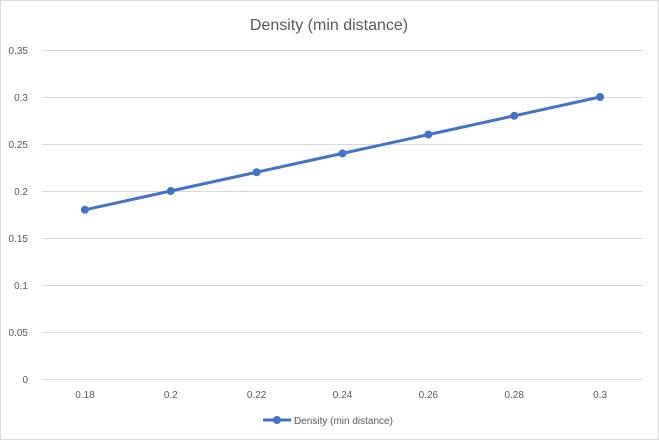 The width and height of the screenshot is (659, 440). I want to click on x-axis-tick-labels: 0.18 0.2 0.22 0.24 0.26 0.28 0.3, so click(341, 395).